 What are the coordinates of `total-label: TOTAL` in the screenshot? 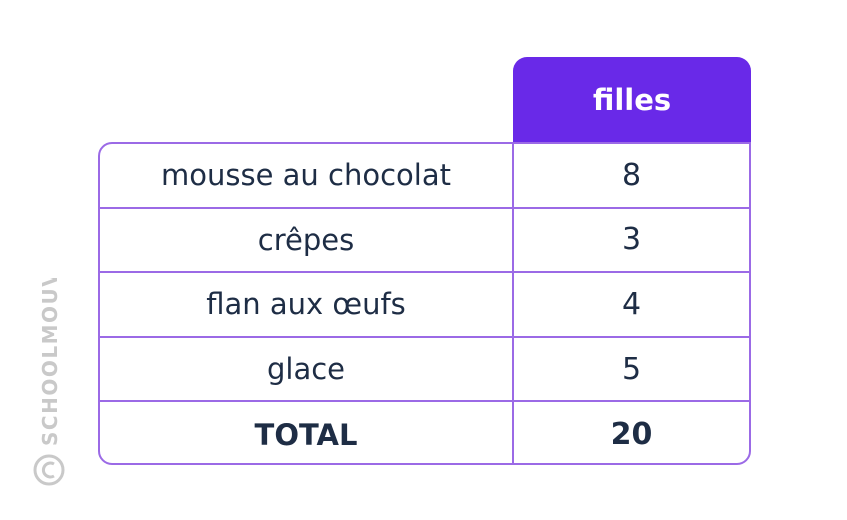 It's located at (307, 432).